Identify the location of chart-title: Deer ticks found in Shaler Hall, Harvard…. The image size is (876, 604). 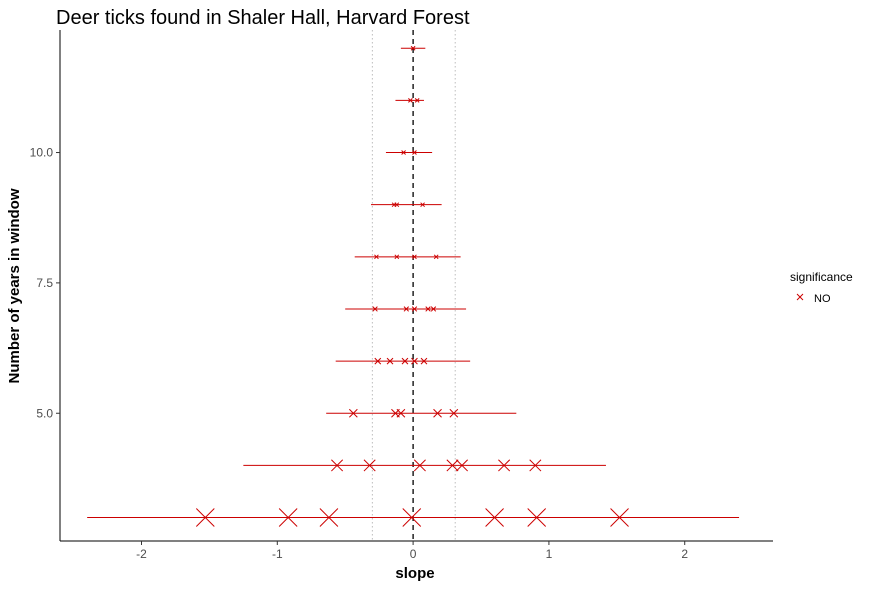
(263, 18).